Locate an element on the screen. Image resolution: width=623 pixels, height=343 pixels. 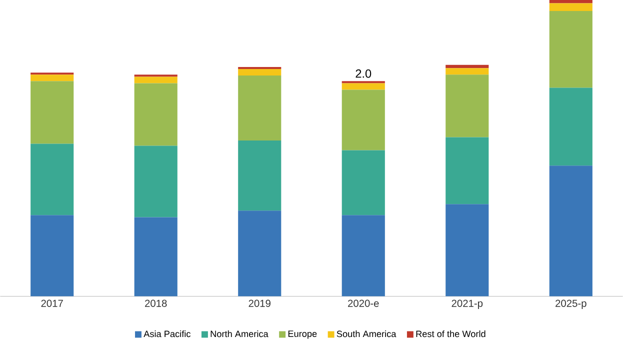
legend-label: South America is located at coordinates (366, 334).